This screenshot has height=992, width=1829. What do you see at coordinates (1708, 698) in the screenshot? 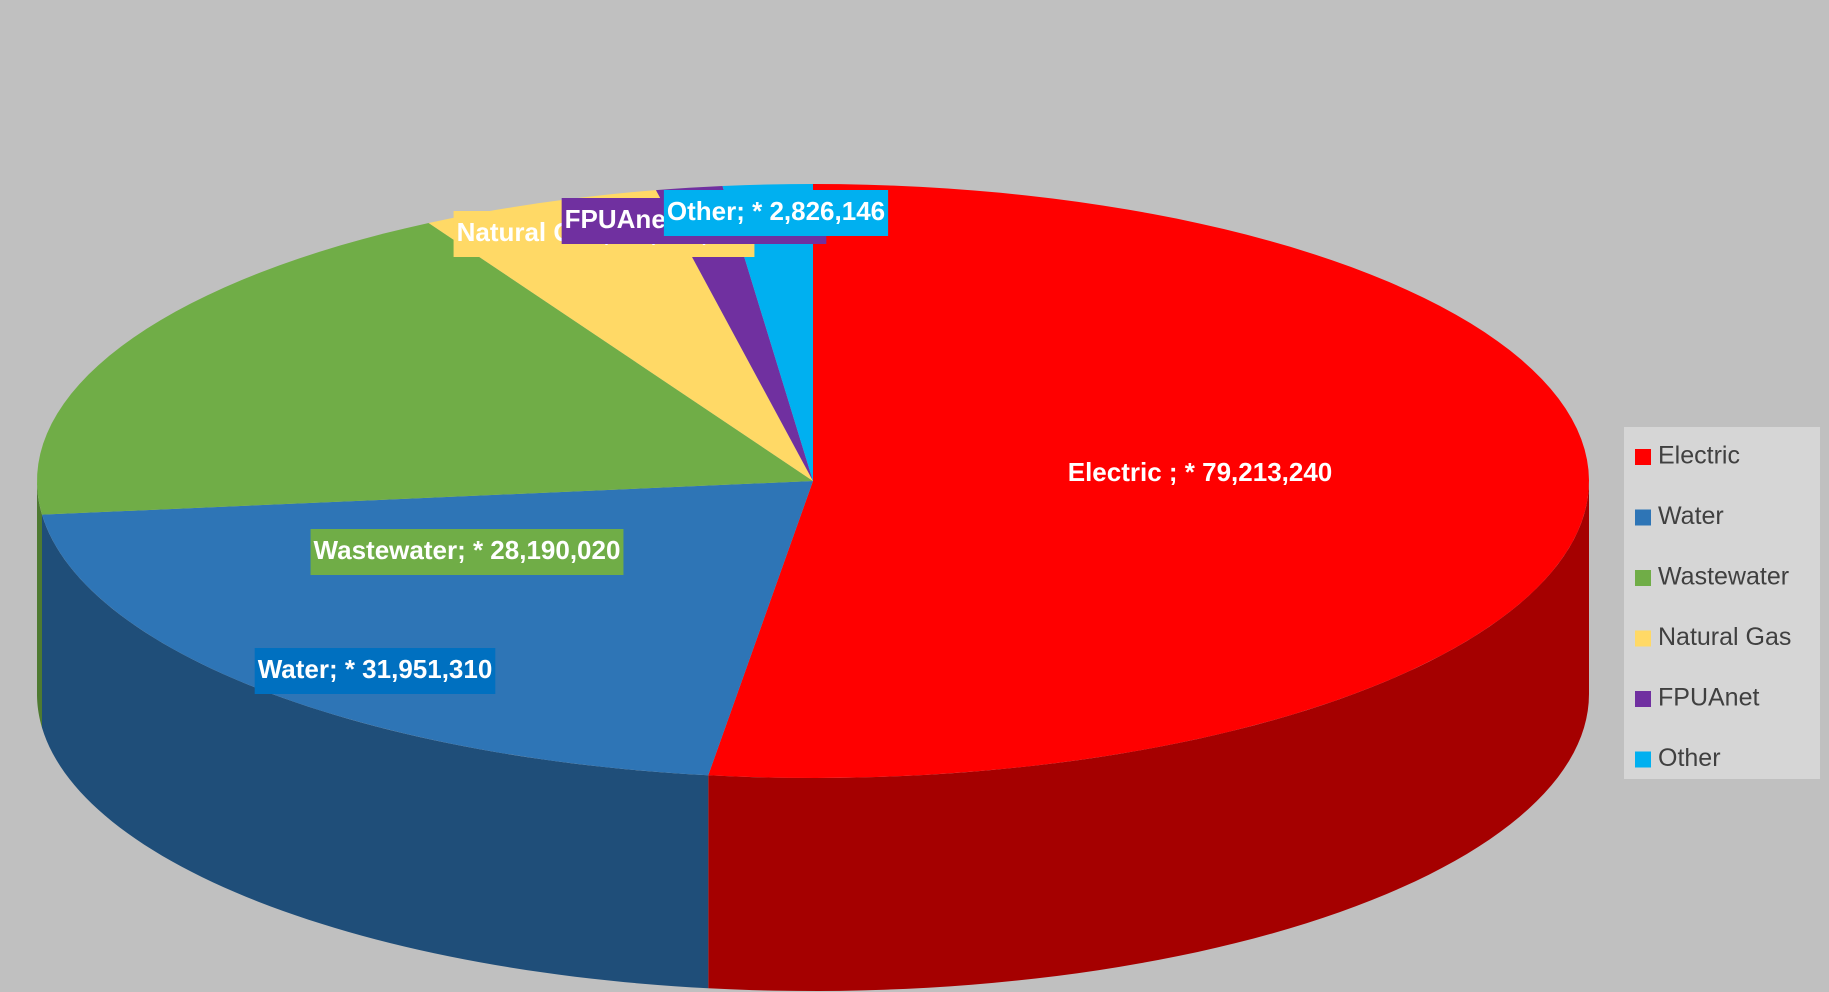
I see `legend-label: FPUAnet` at bounding box center [1708, 698].